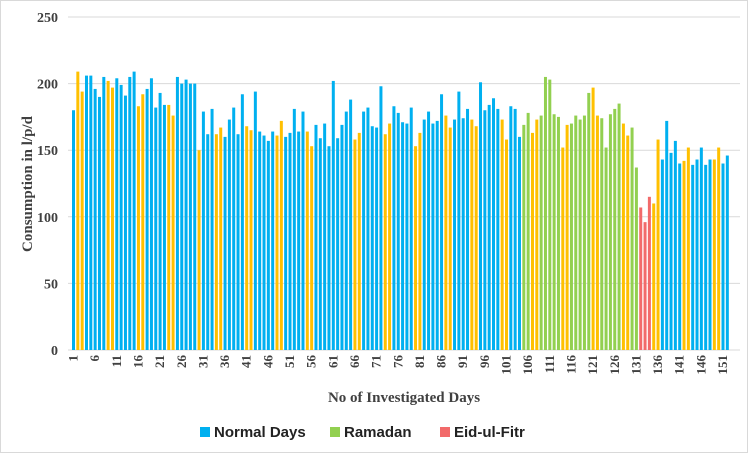 This screenshot has width=748, height=453. What do you see at coordinates (376, 361) in the screenshot?
I see `x-tick-label: 71` at bounding box center [376, 361].